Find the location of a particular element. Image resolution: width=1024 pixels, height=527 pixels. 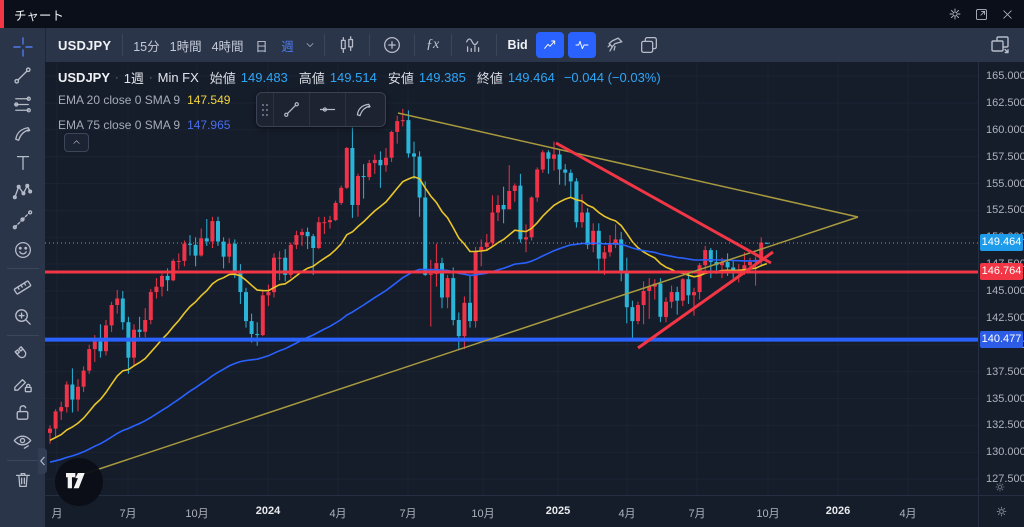

hide-drawings-tool is located at coordinates (23, 441).